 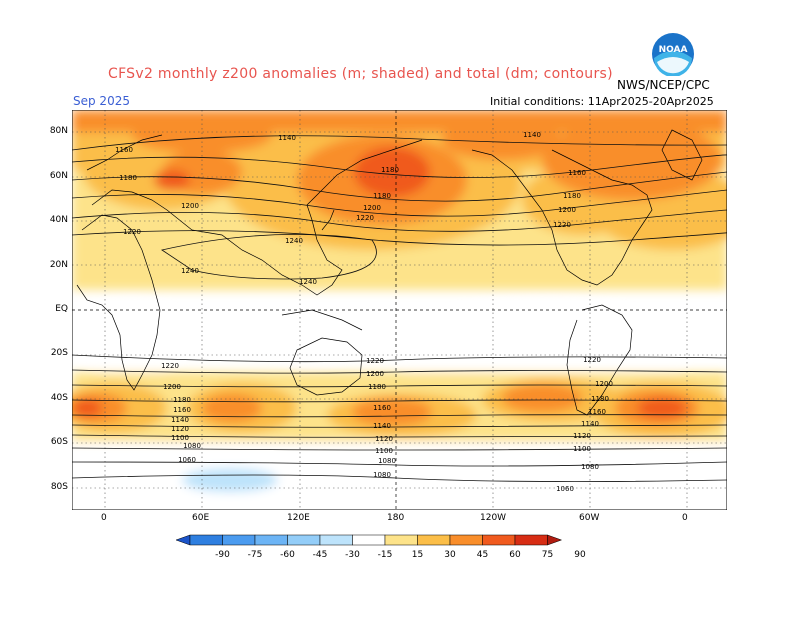 I want to click on lat-label: 80N, so click(x=58, y=131).